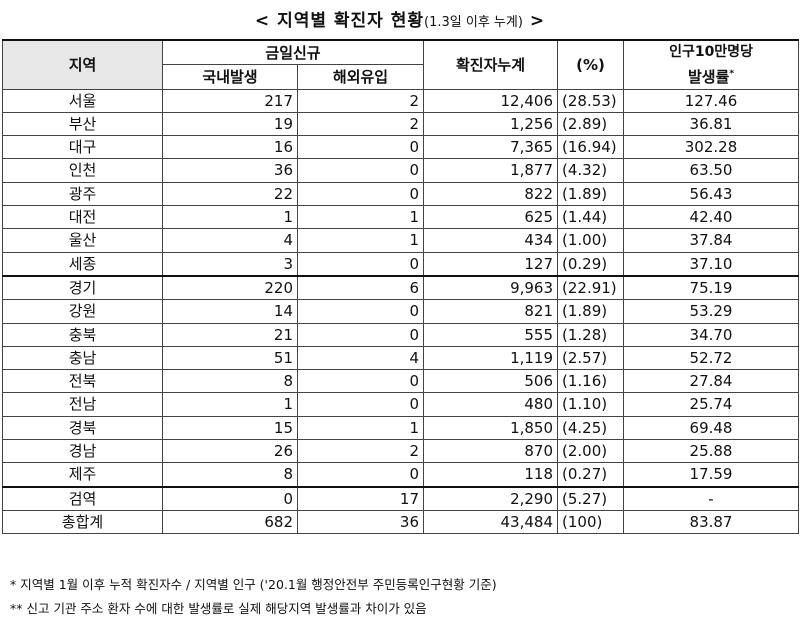  Describe the element at coordinates (82, 170) in the screenshot. I see `region-cell: 인천` at that location.